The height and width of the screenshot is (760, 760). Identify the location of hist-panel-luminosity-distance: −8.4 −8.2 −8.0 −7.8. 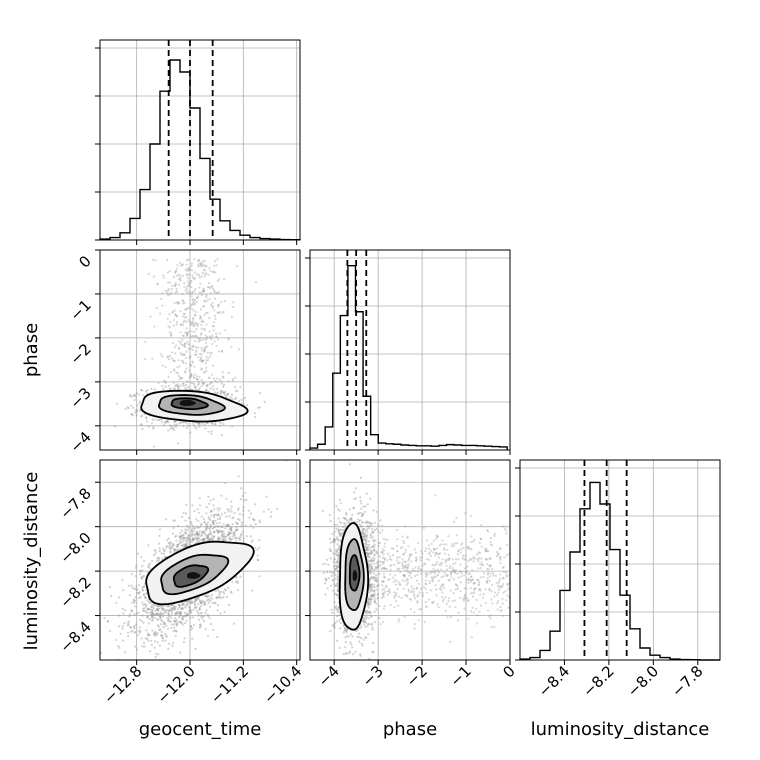
(618, 580).